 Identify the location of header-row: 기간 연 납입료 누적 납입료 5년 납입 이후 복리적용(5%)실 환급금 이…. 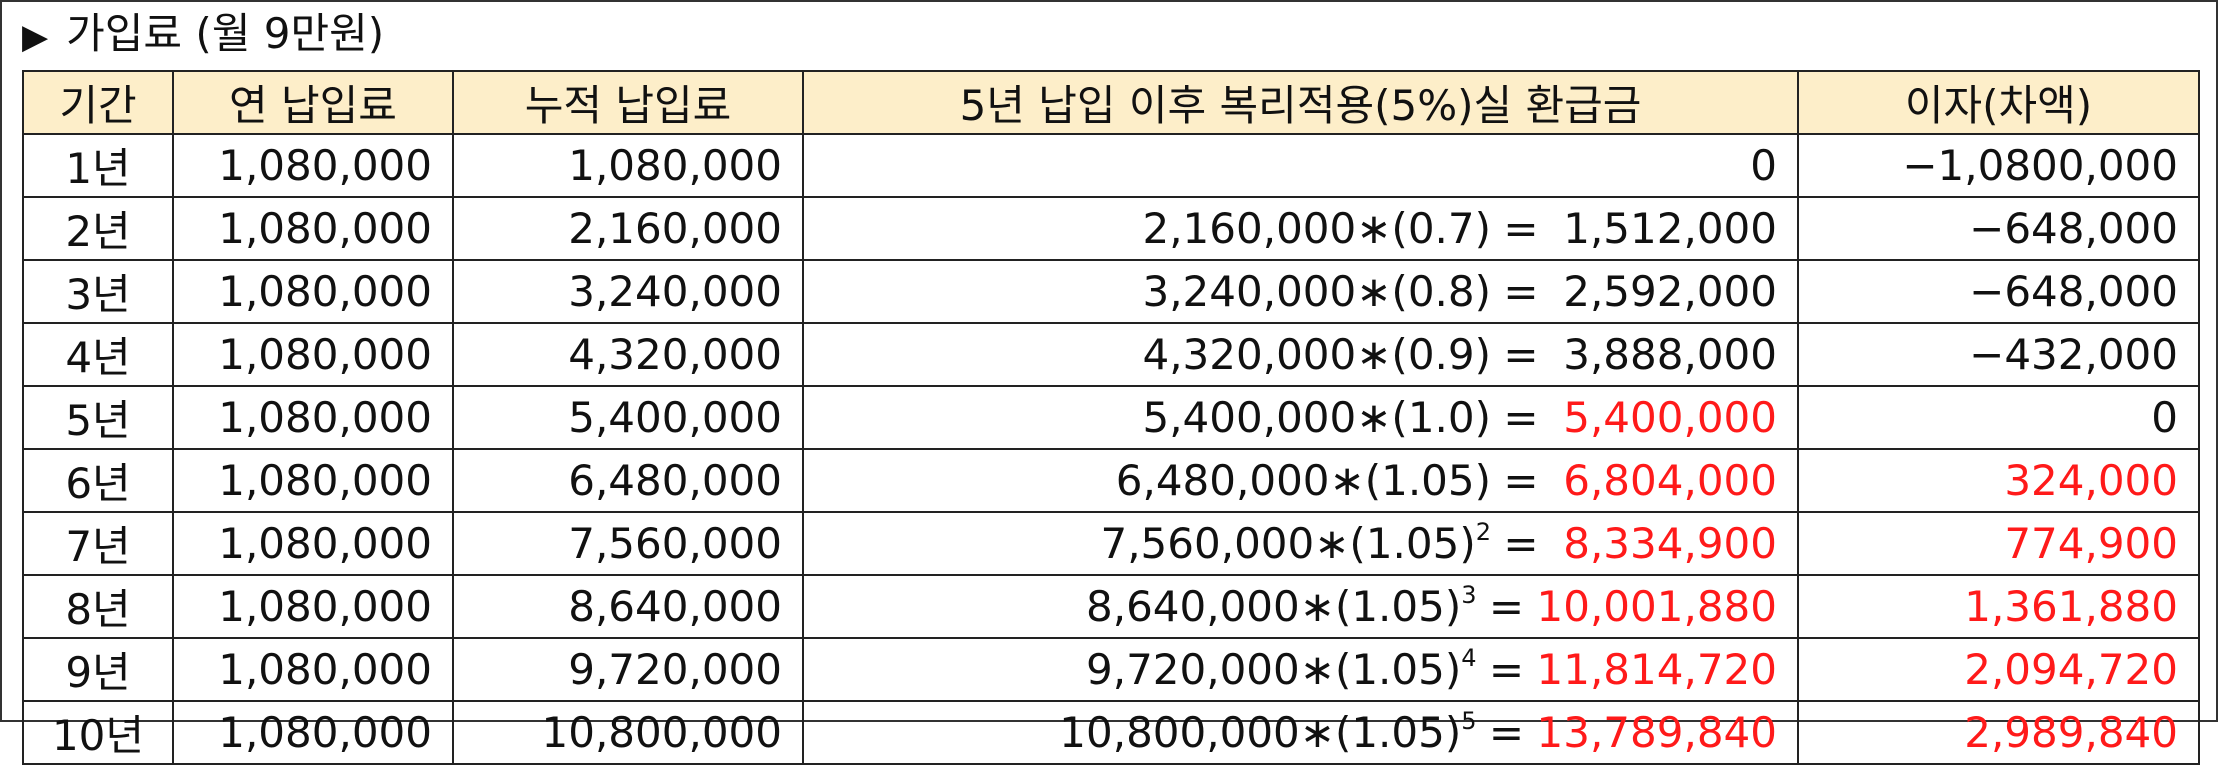
(1111, 102).